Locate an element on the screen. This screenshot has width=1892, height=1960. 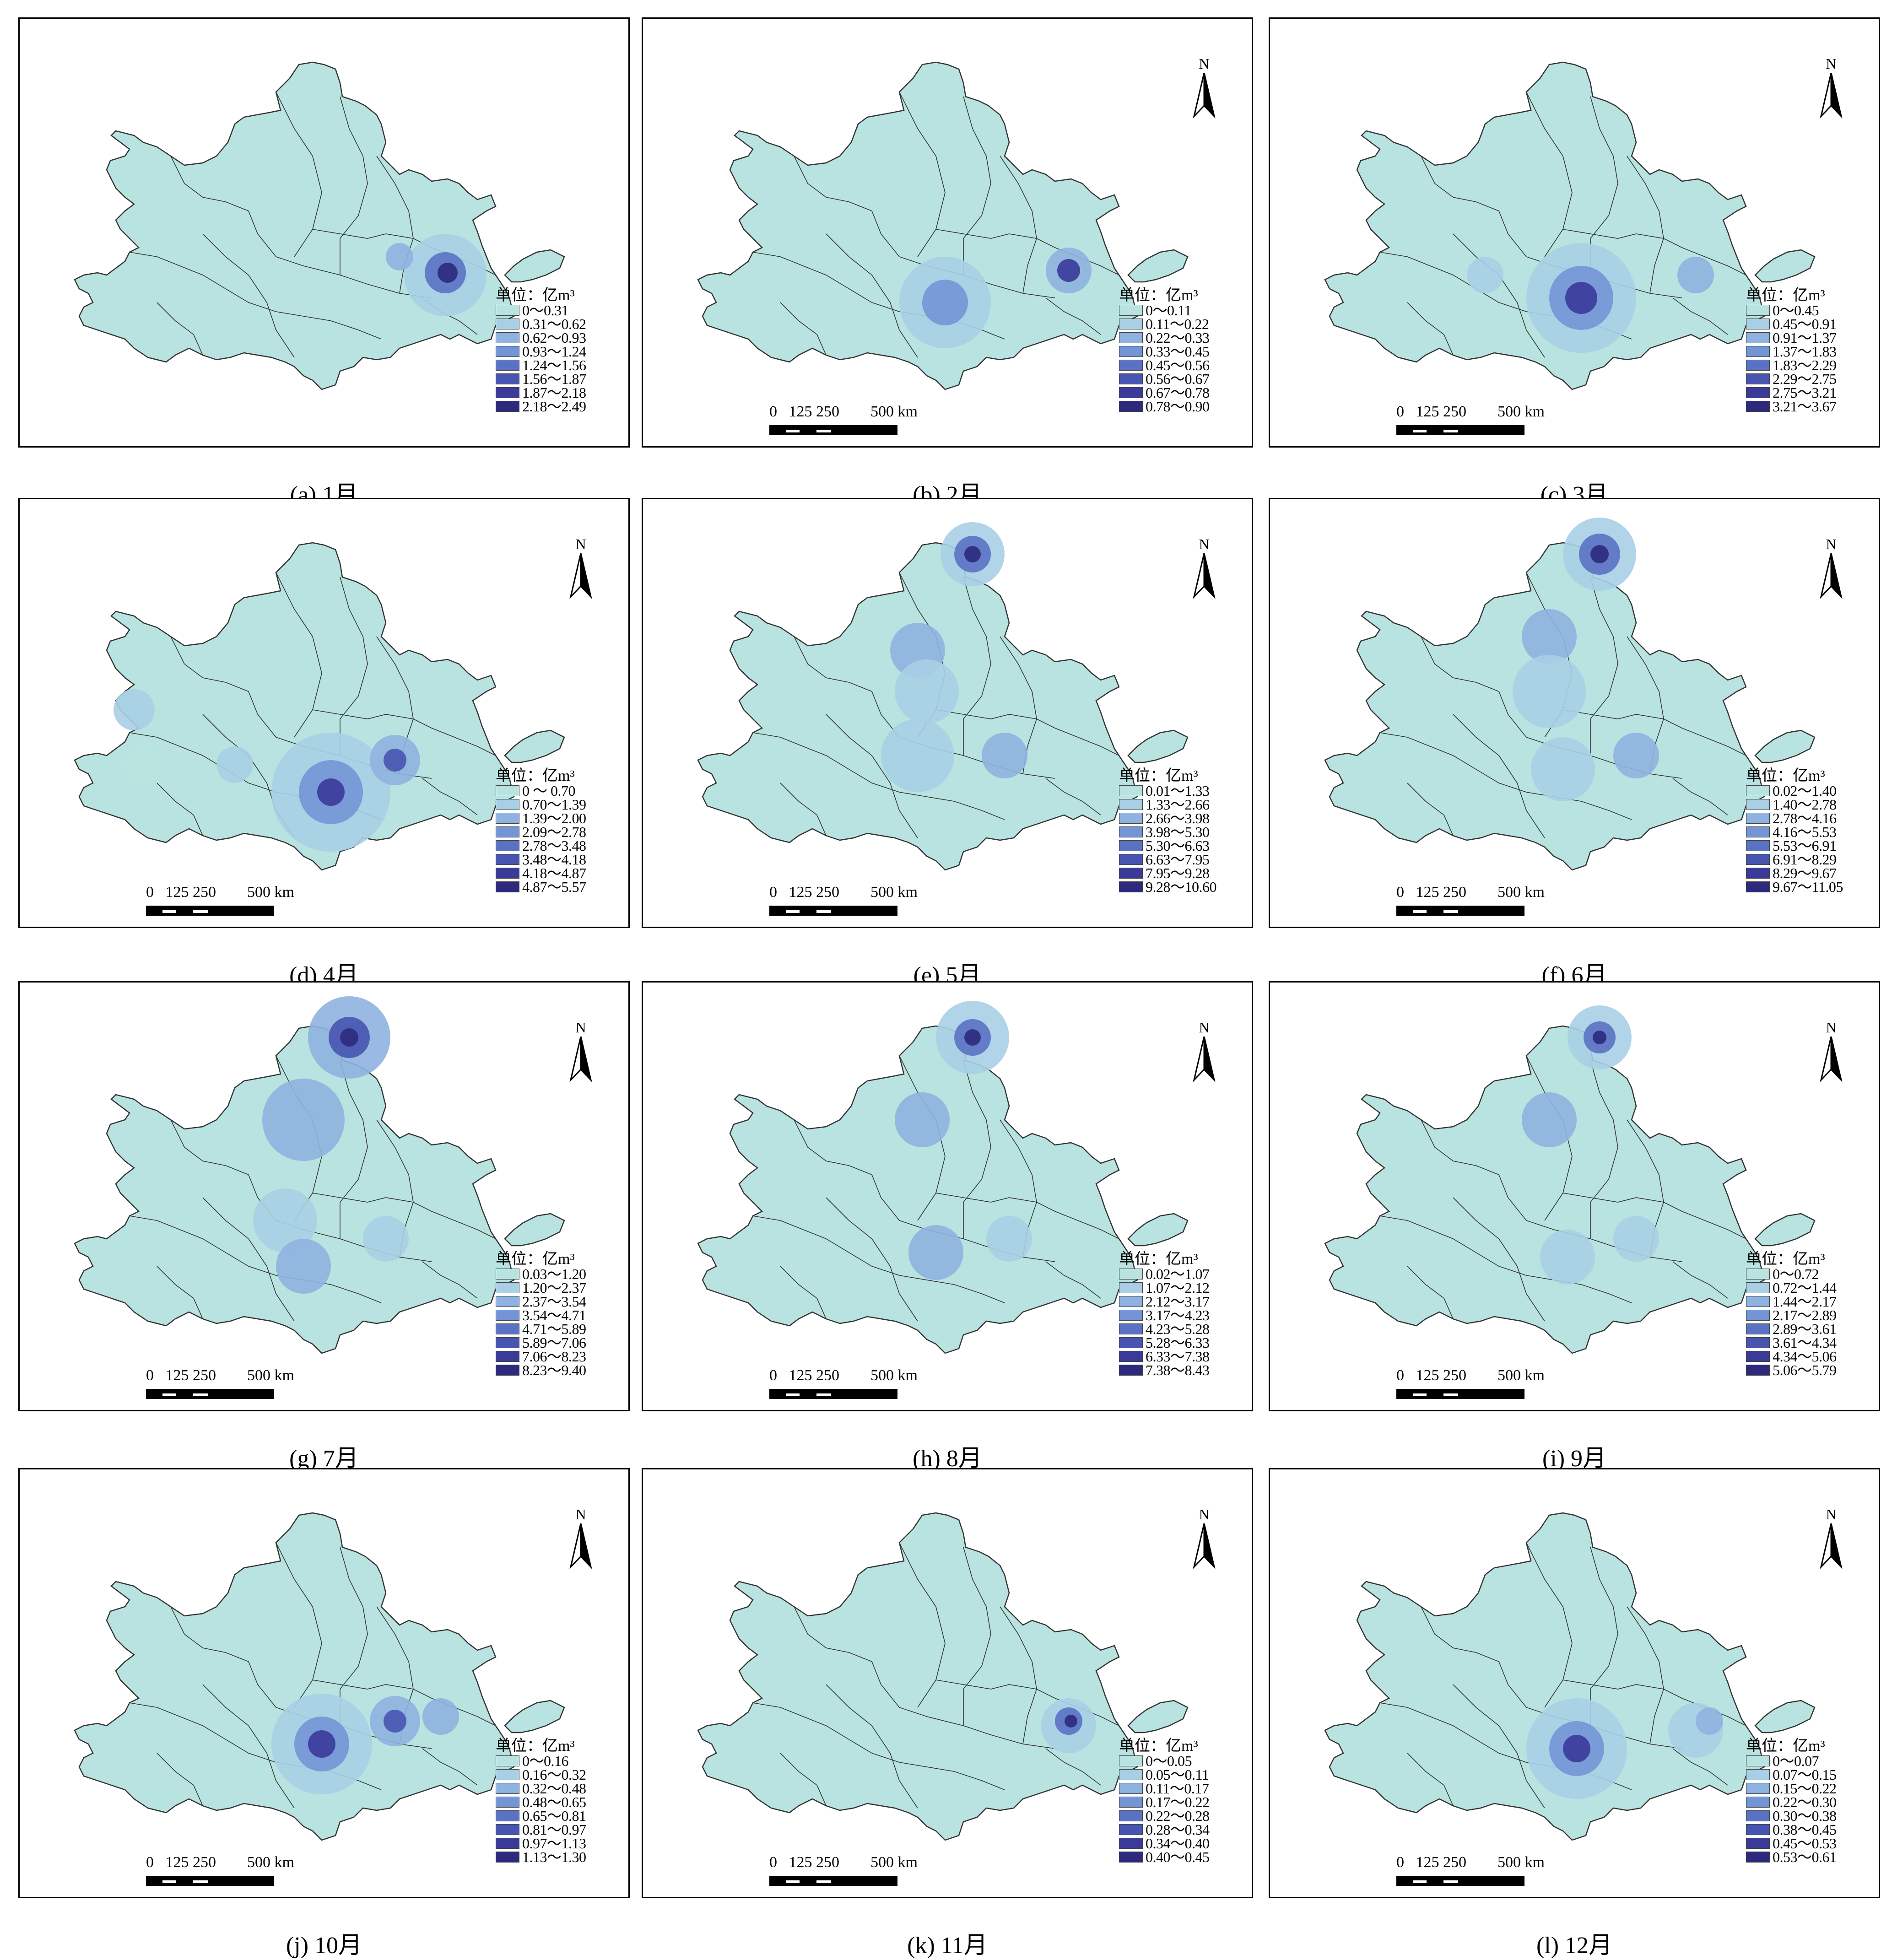
intensity-blobs is located at coordinates (1590, 298).